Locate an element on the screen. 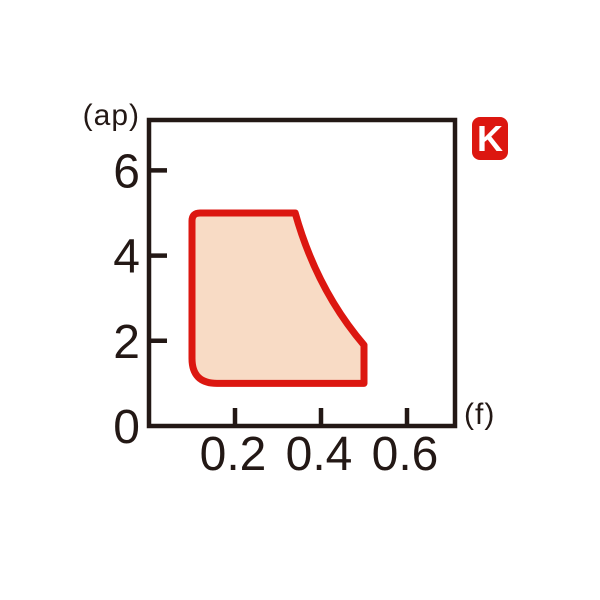 The width and height of the screenshot is (600, 600). k-grade-badge: K is located at coordinates (490, 138).